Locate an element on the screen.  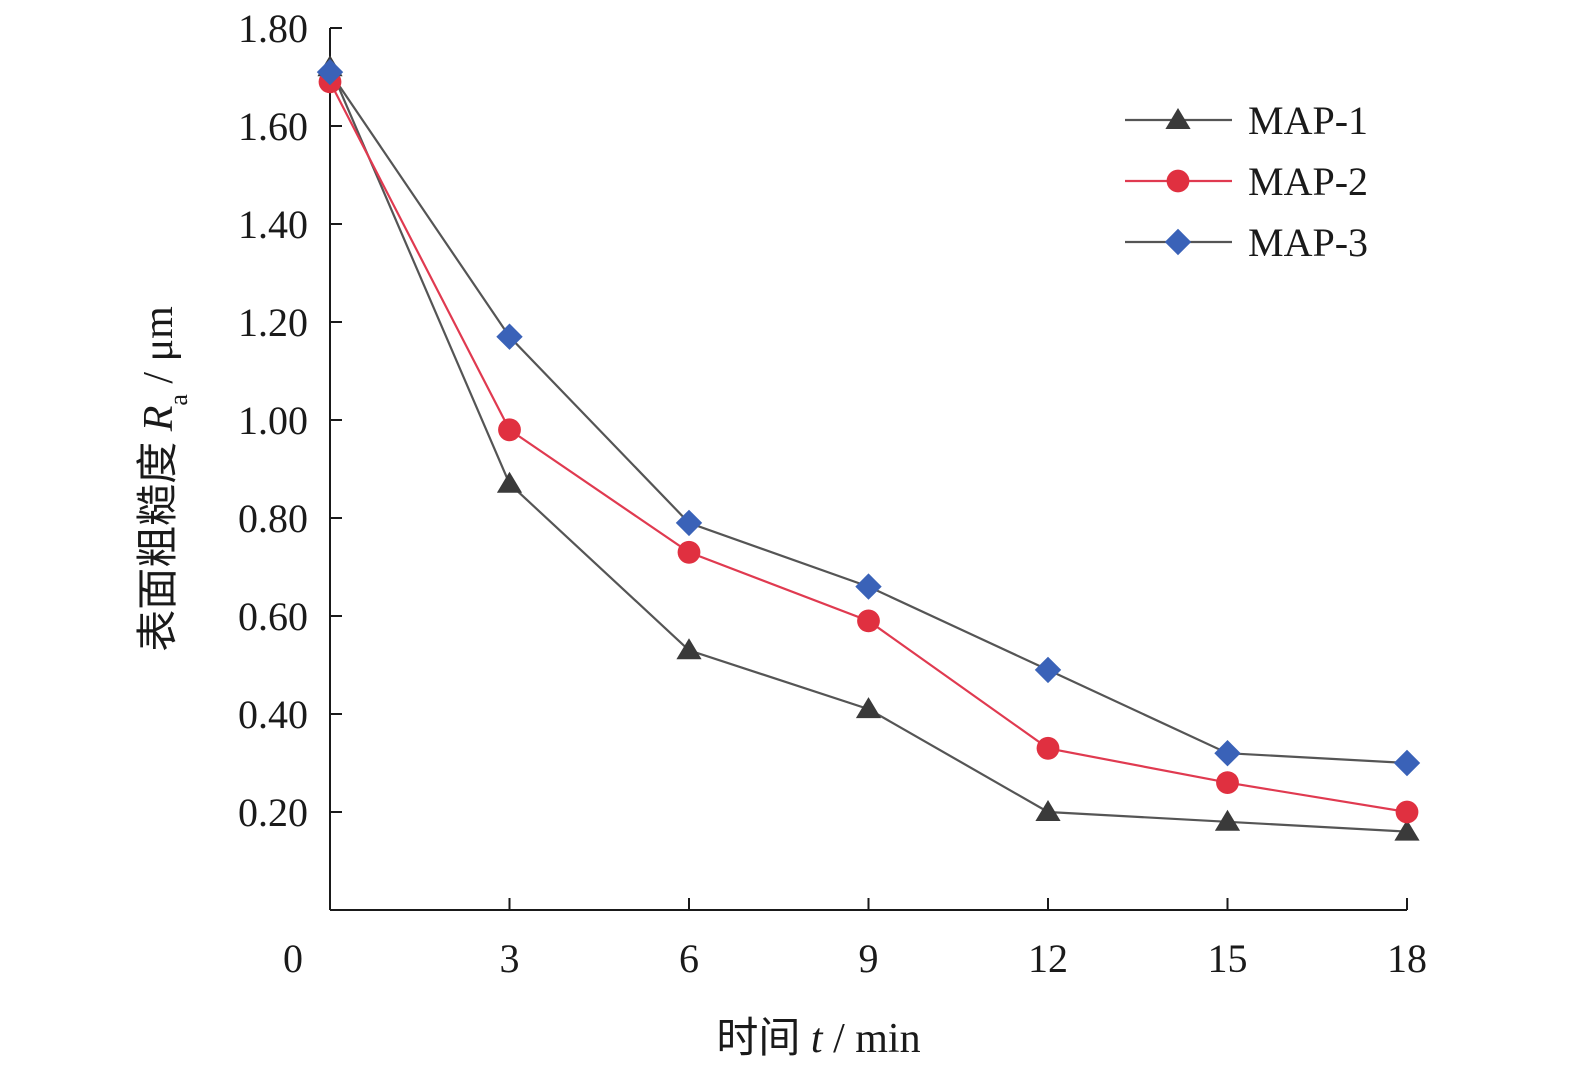
x-axis-title-variable: t is located at coordinates (817, 1039).